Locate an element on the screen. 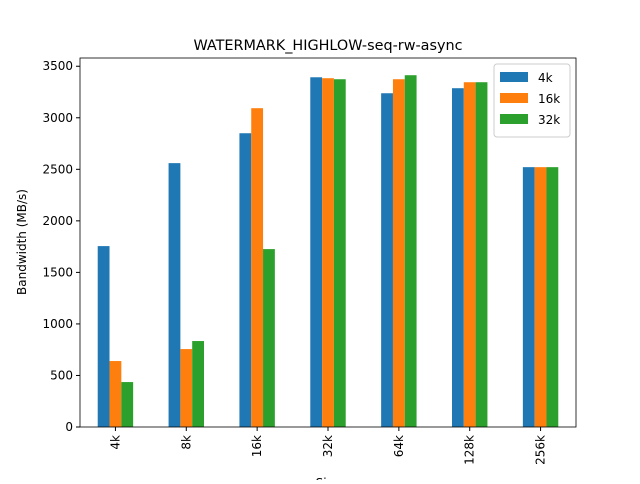 The width and height of the screenshot is (640, 484). y-tick-label: 1000 is located at coordinates (57, 324).